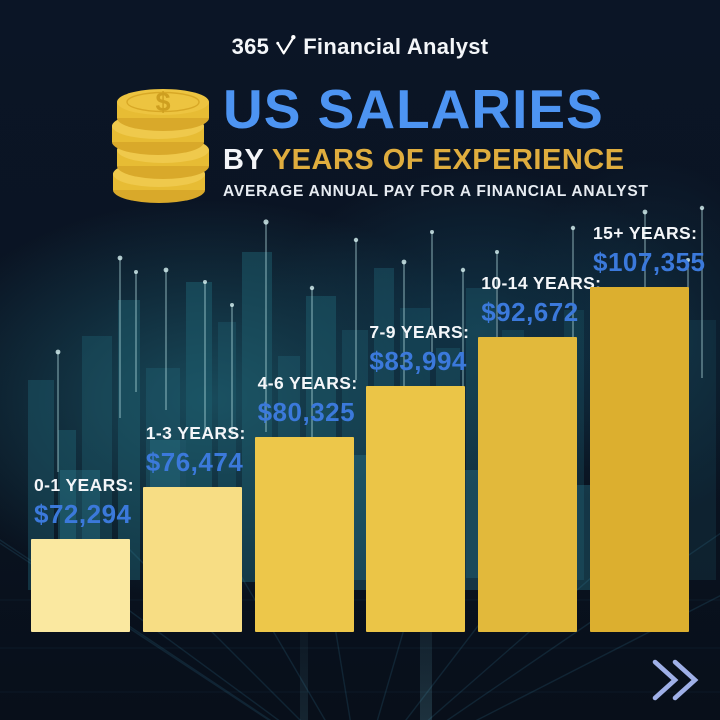  What do you see at coordinates (419, 332) in the screenshot?
I see `bar-category-label: 7-9 YEARS:` at bounding box center [419, 332].